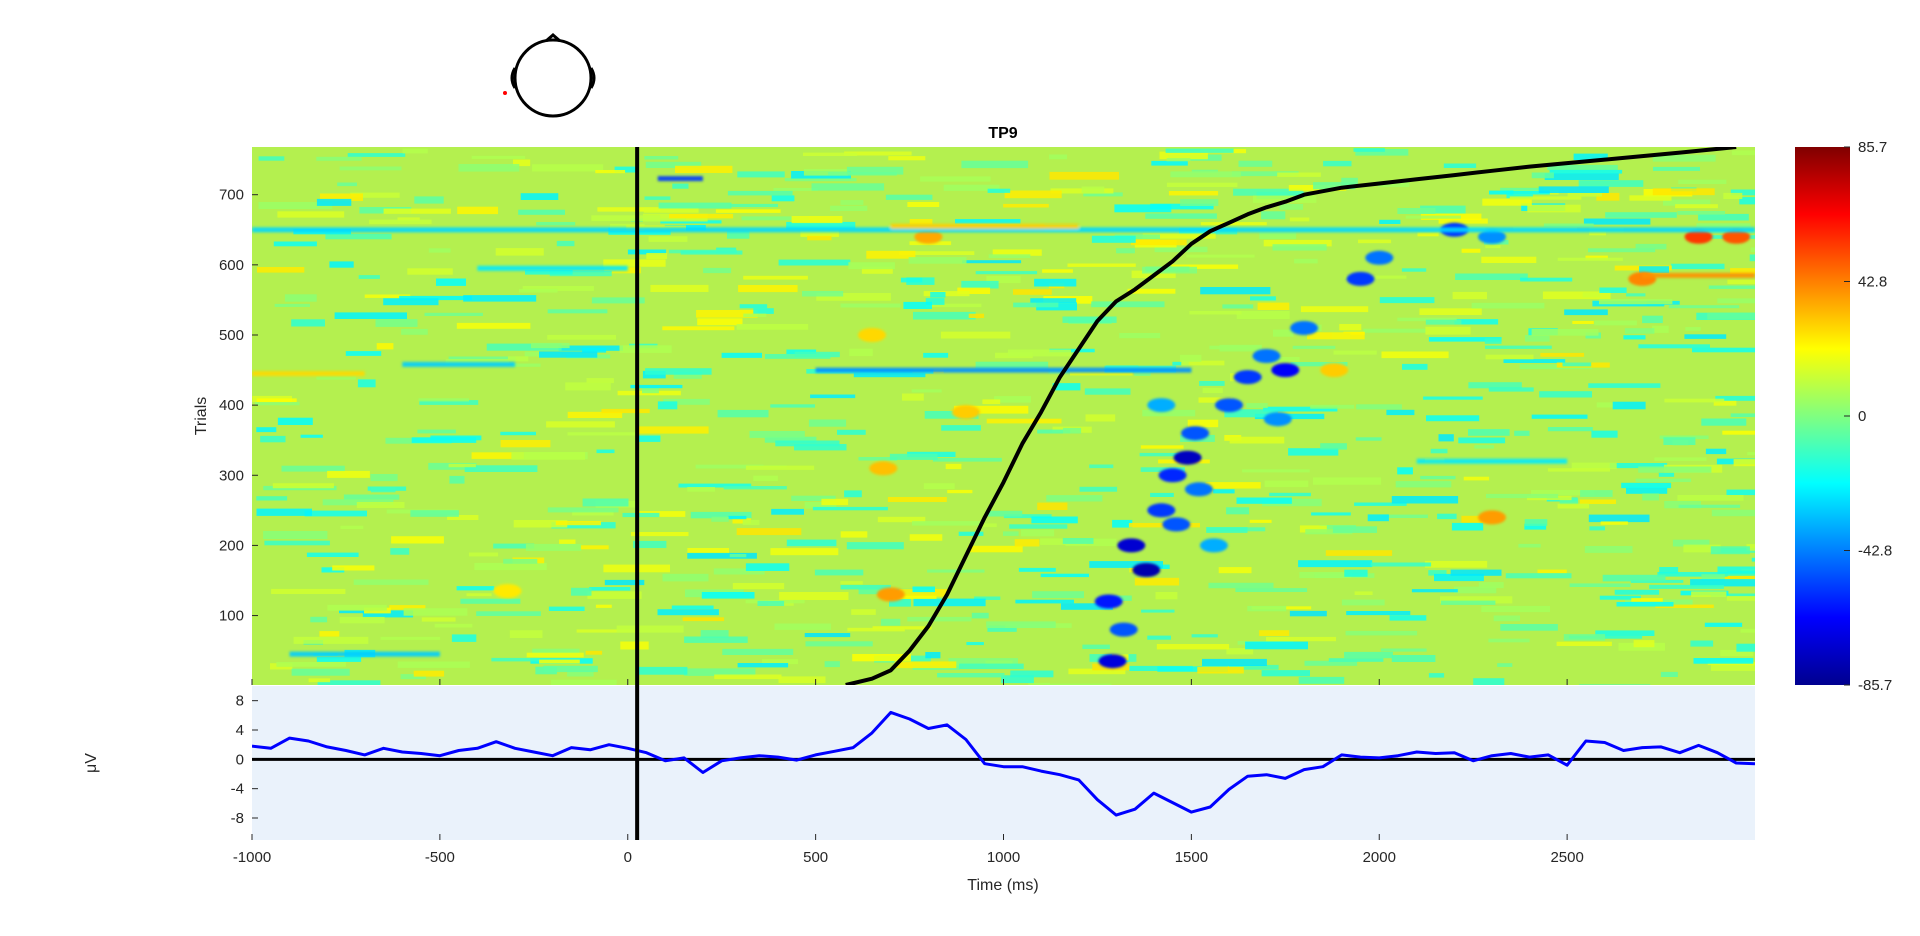 This screenshot has width=1920, height=936. Describe the element at coordinates (1872, 282) in the screenshot. I see `colorbar-tick-label: 42.8` at that location.